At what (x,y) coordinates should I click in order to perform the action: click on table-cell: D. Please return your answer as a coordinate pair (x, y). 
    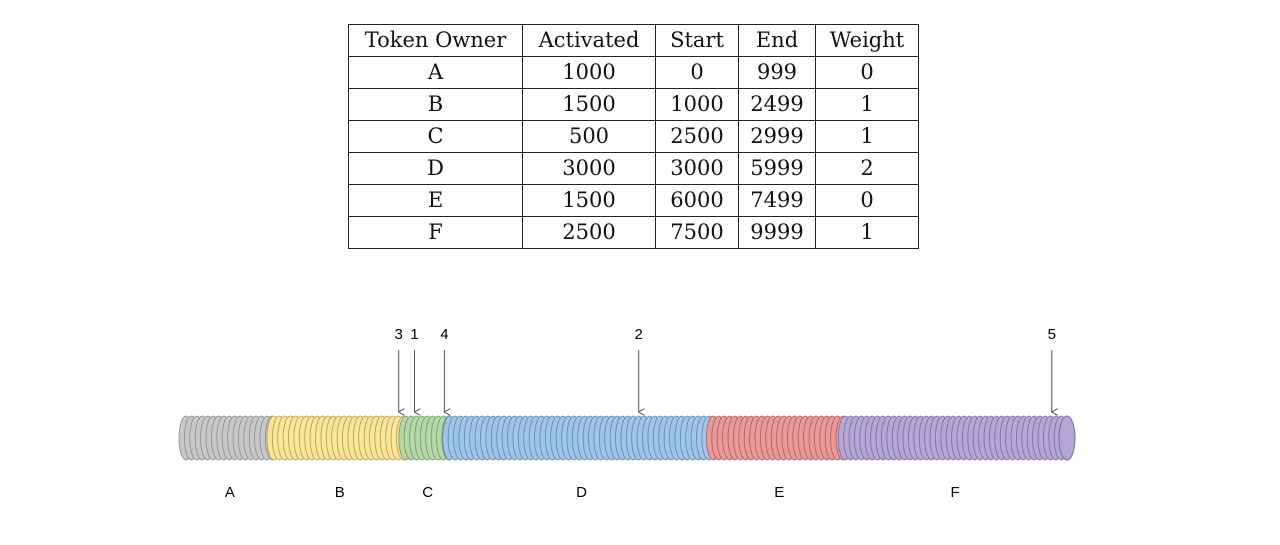
    Looking at the image, I should click on (435, 168).